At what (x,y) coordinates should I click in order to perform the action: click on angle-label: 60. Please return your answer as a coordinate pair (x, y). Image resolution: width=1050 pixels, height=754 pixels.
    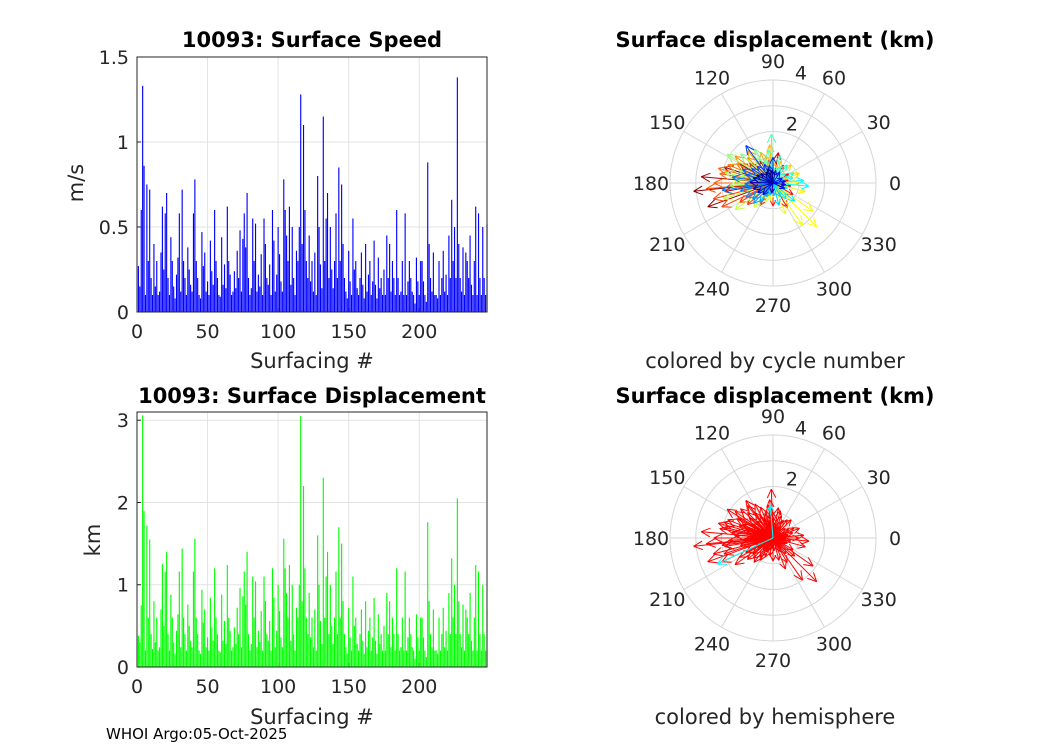
    Looking at the image, I should click on (834, 433).